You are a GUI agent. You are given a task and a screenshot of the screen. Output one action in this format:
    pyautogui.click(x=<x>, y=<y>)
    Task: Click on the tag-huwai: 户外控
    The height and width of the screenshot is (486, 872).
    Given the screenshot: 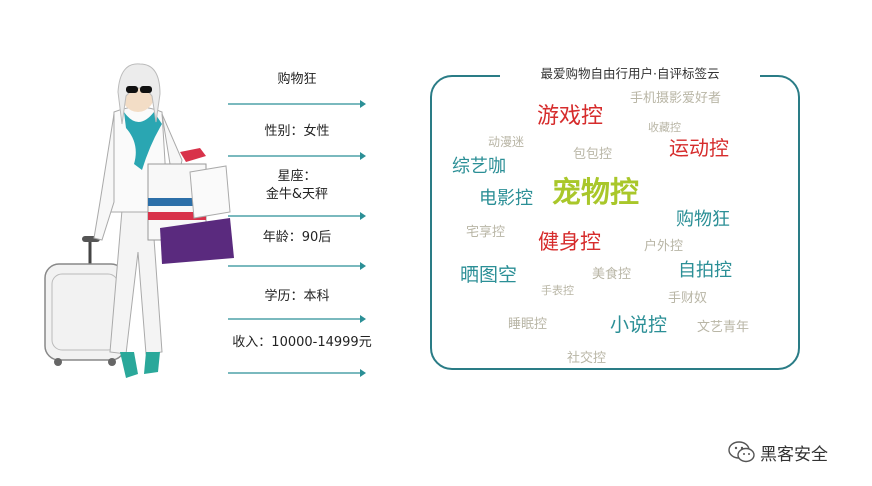 What is the action you would take?
    pyautogui.click(x=664, y=246)
    